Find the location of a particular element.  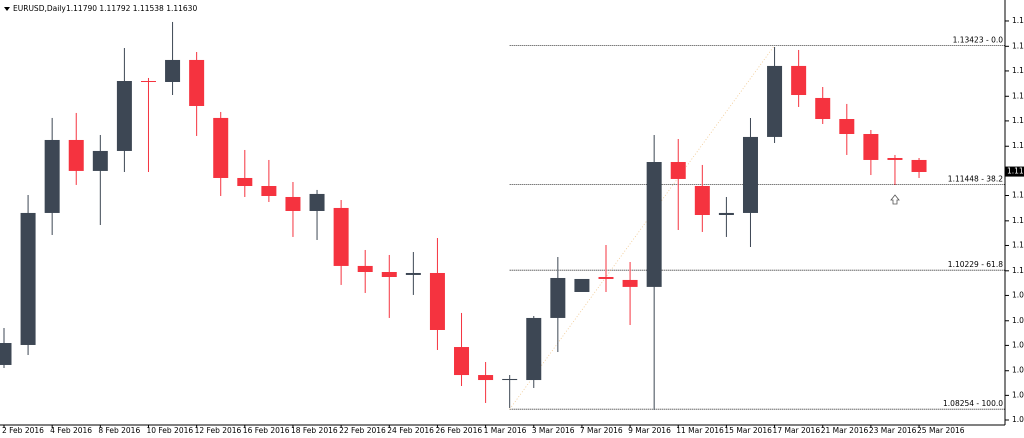

arrow-icon is located at coordinates (895, 199).